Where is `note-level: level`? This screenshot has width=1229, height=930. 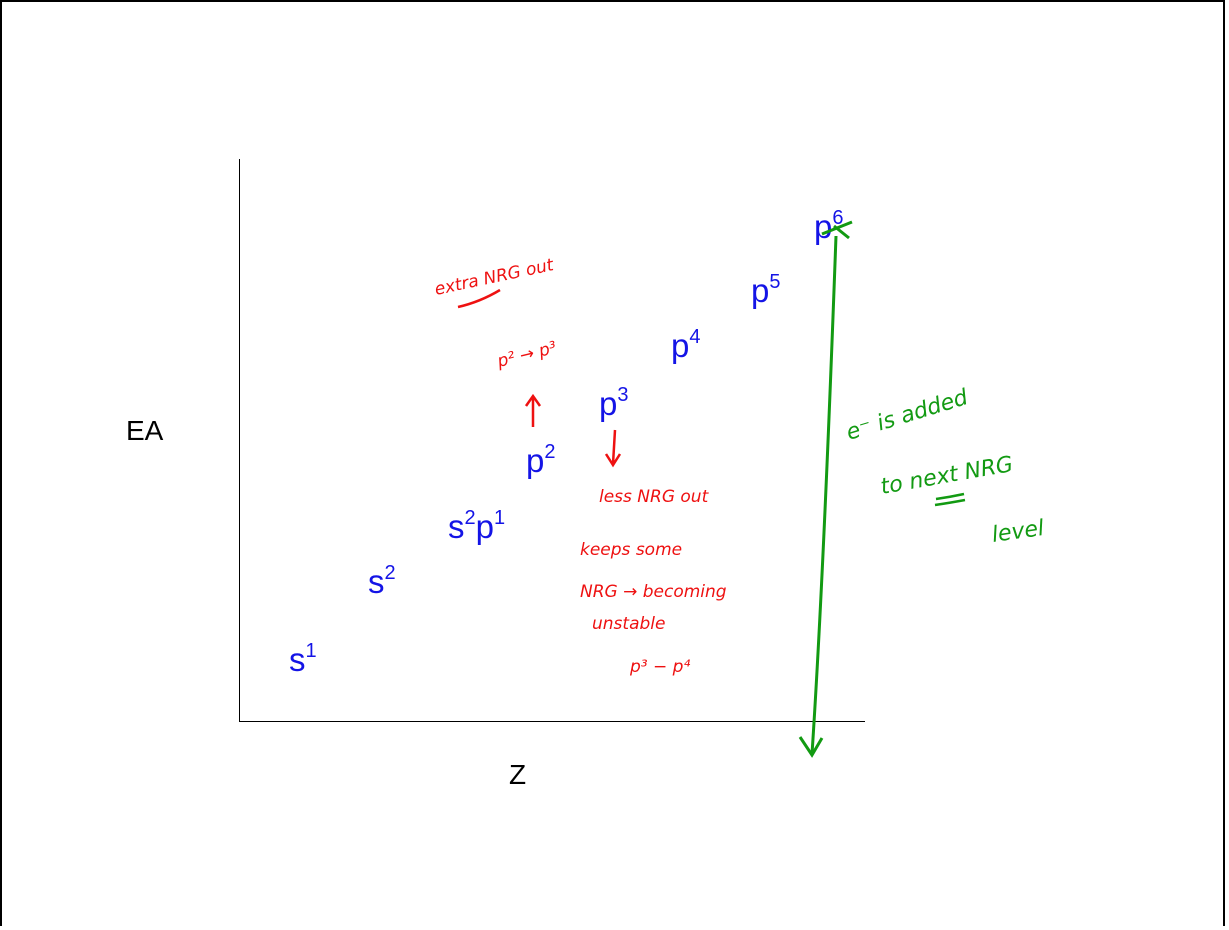
note-level: level is located at coordinates (1017, 532).